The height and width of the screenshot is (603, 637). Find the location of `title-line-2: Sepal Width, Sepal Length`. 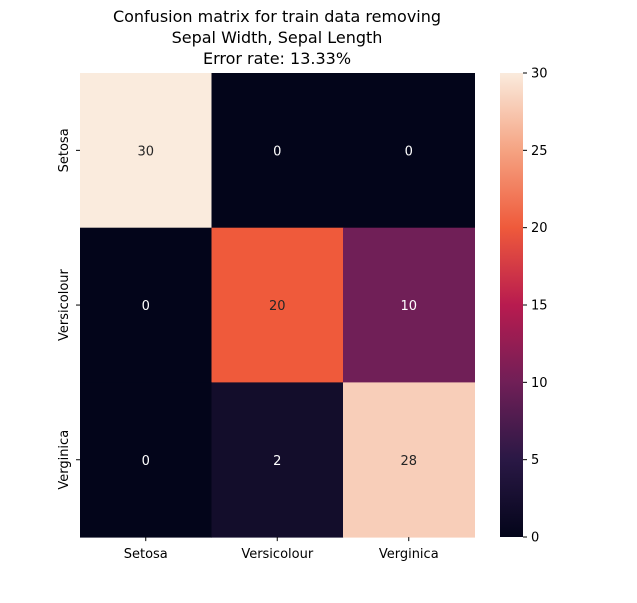

title-line-2: Sepal Width, Sepal Length is located at coordinates (277, 37).